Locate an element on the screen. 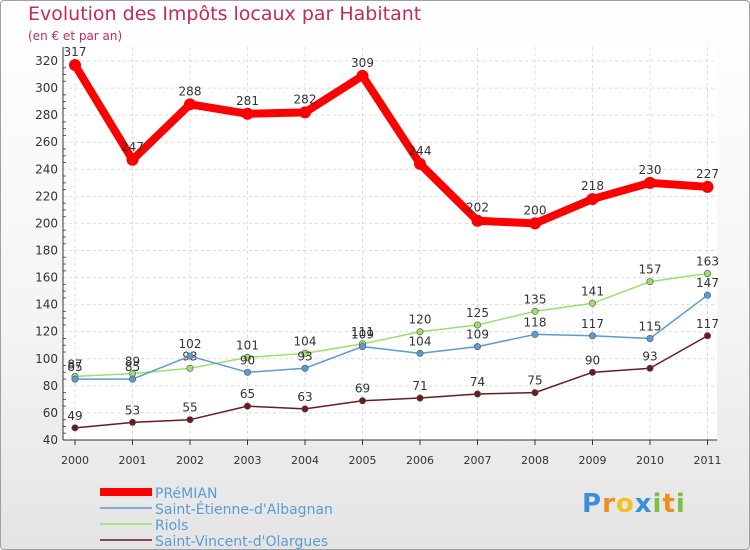 The height and width of the screenshot is (550, 750). legend-label: PRéMIAN is located at coordinates (186, 494).